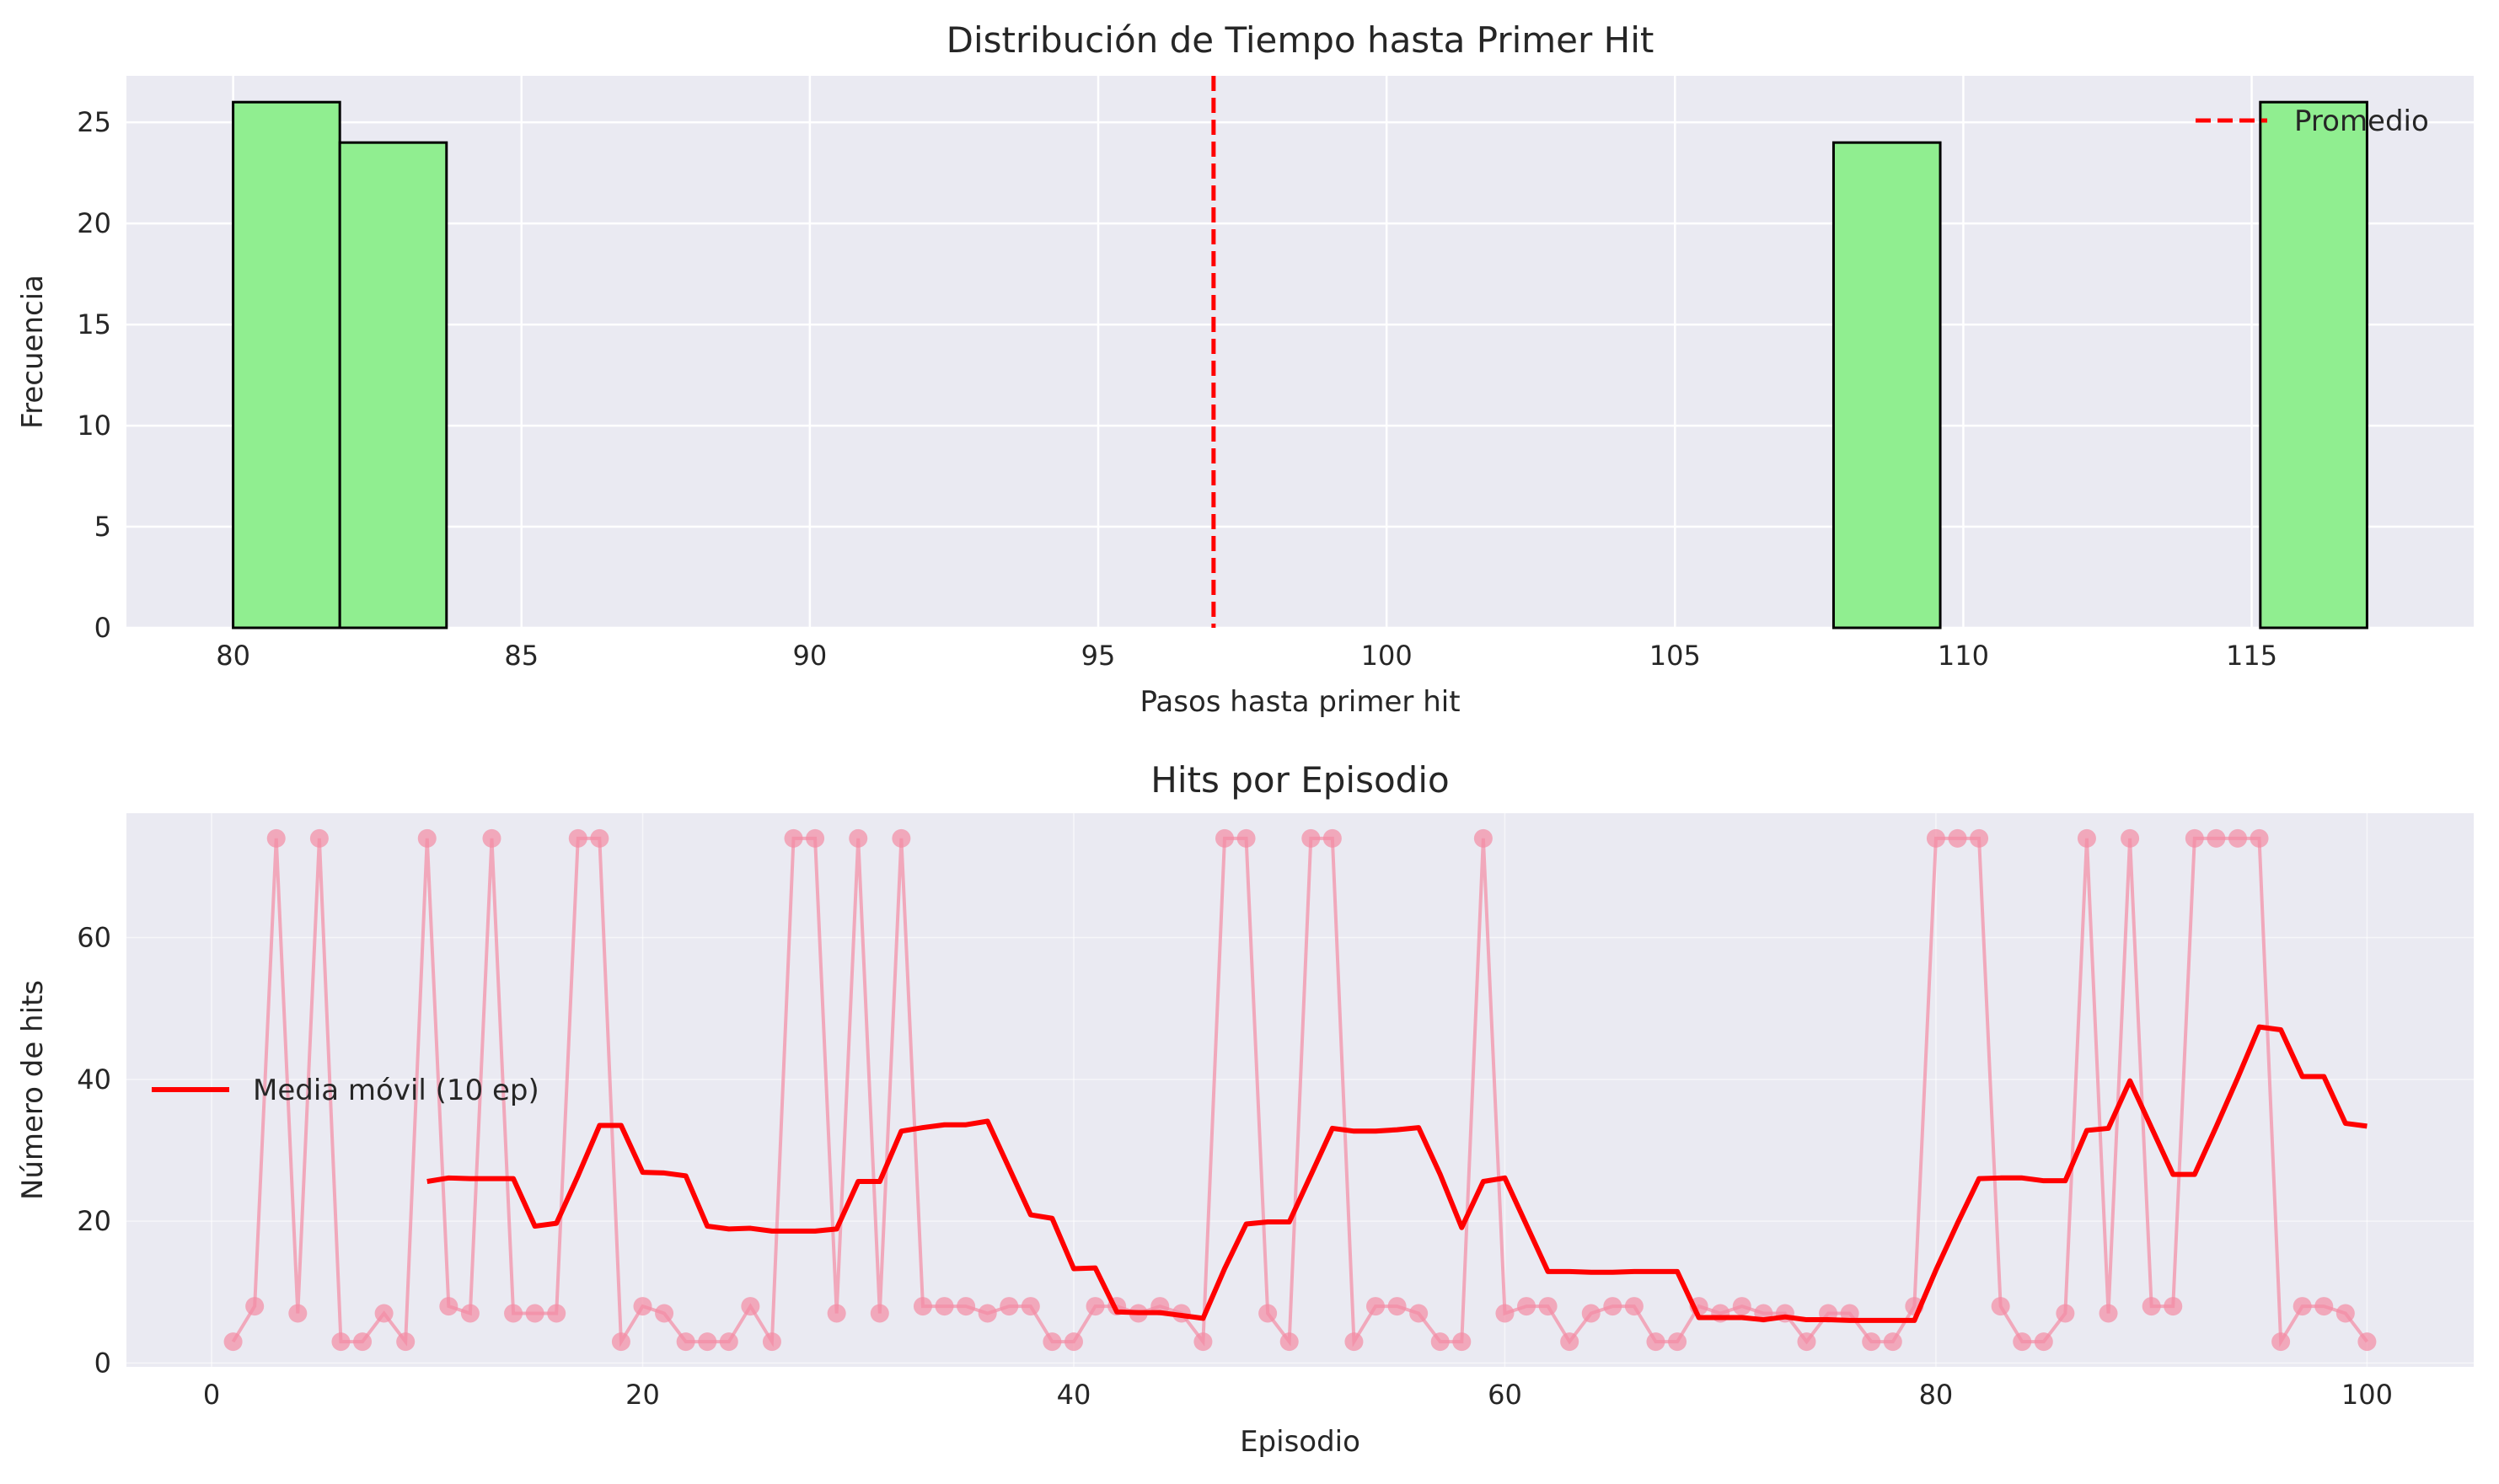 This screenshot has width=2499, height=1484. I want to click on line-x-tick-label: 40, so click(1074, 1395).